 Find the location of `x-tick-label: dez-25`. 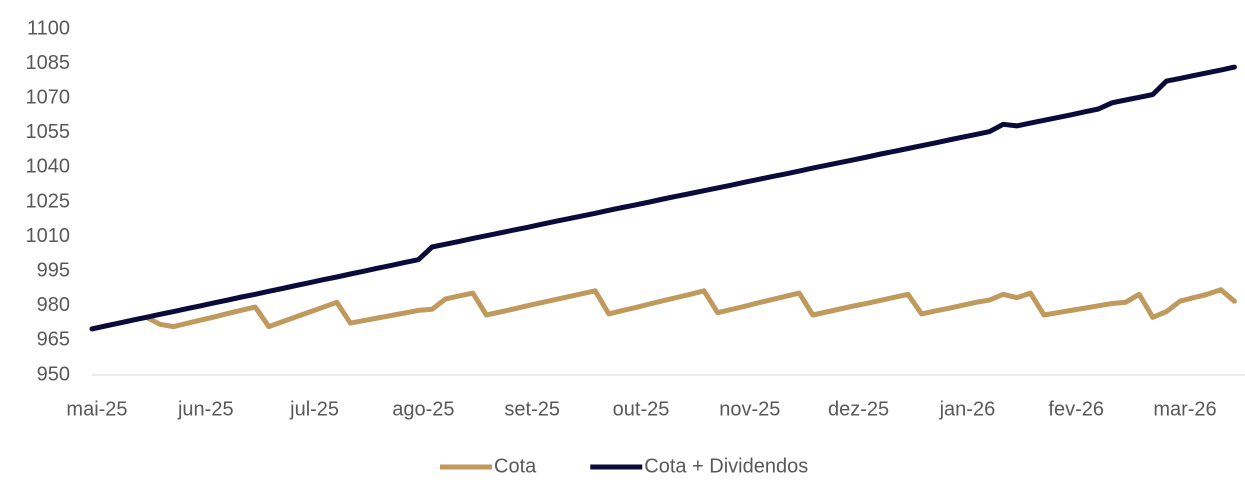

x-tick-label: dez-25 is located at coordinates (858, 409).